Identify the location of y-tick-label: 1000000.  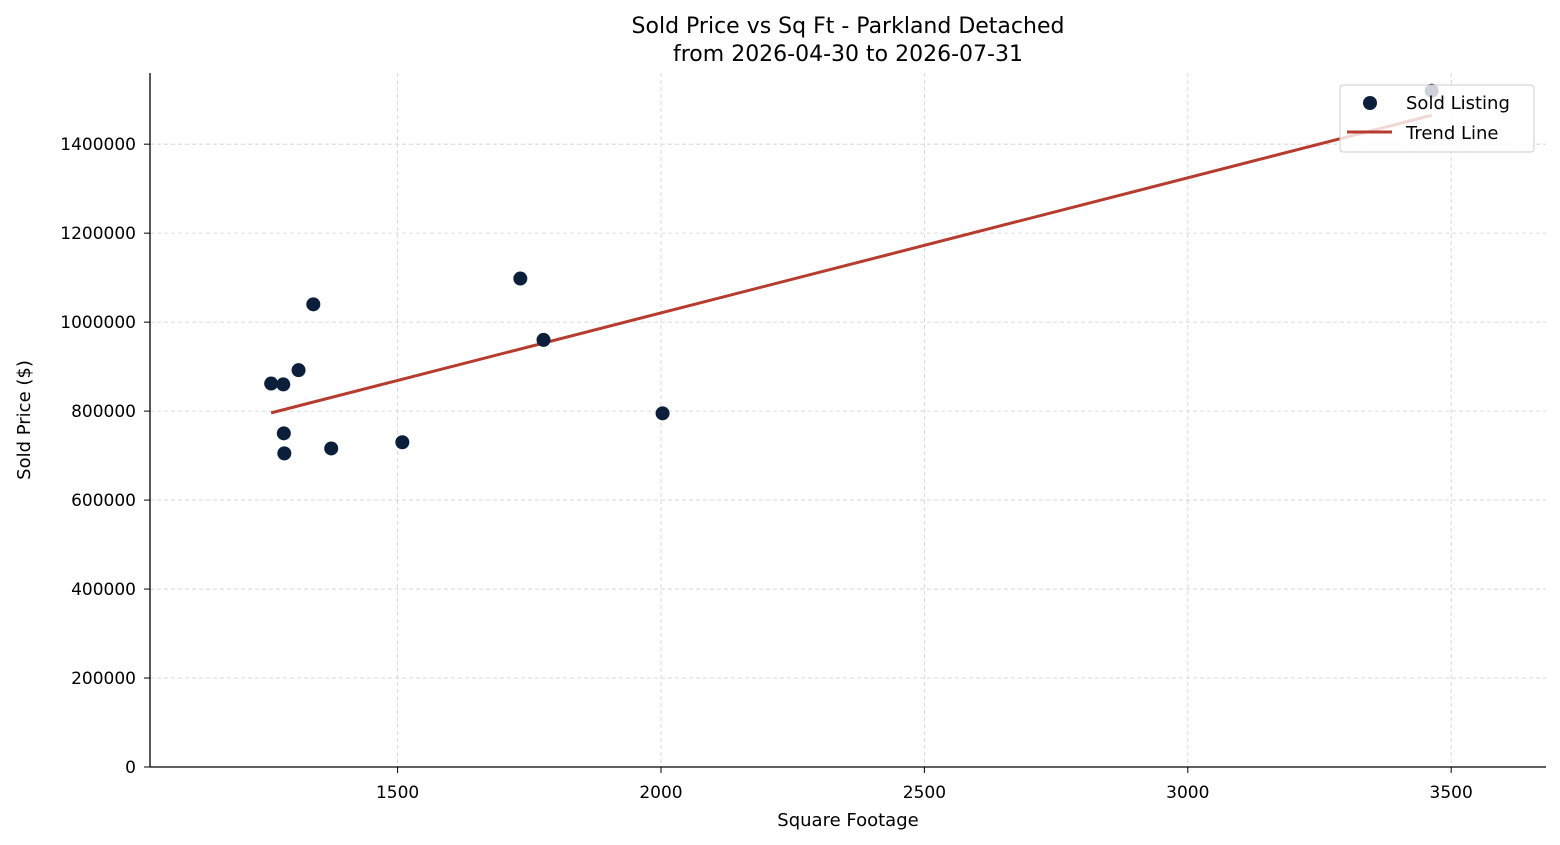
(98, 323).